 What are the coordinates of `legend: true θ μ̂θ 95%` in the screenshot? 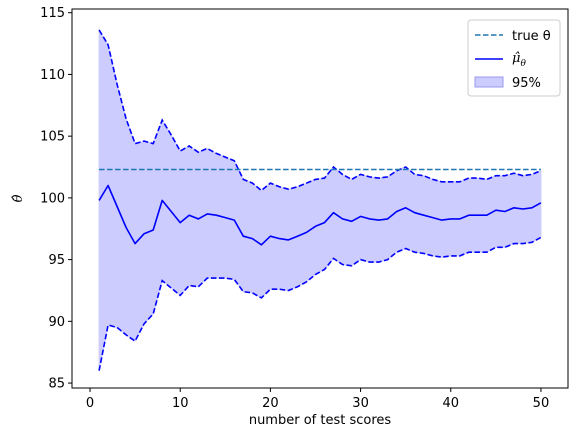 It's located at (514, 58).